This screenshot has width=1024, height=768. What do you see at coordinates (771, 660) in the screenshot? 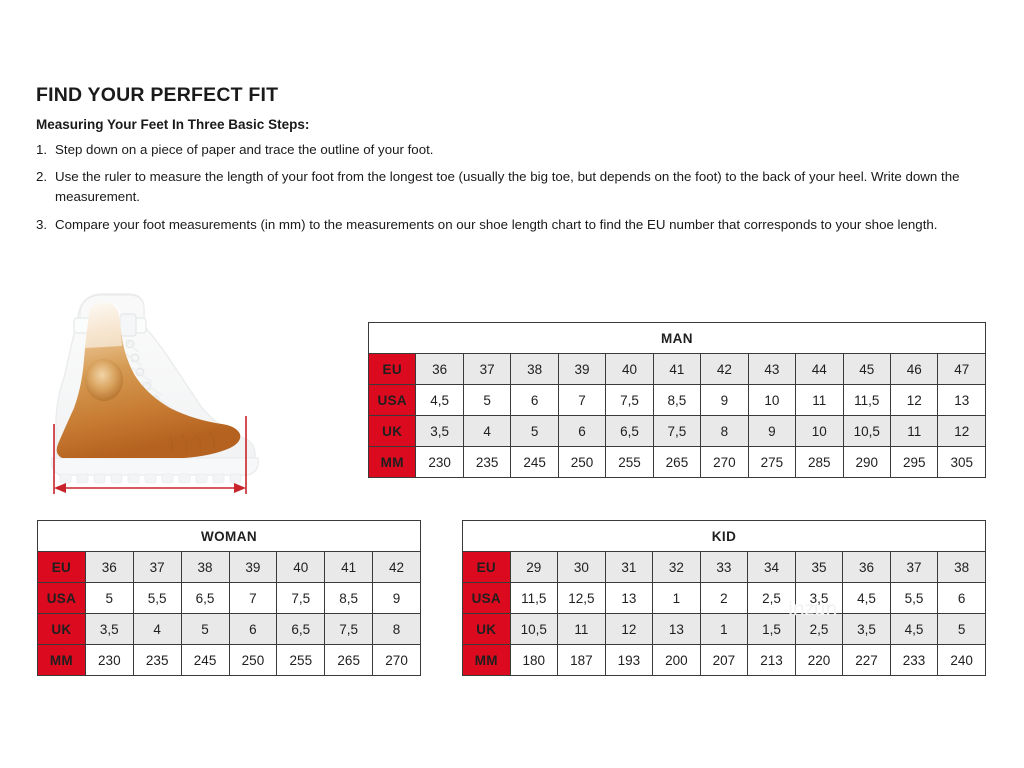
I see `cell: 213` at bounding box center [771, 660].